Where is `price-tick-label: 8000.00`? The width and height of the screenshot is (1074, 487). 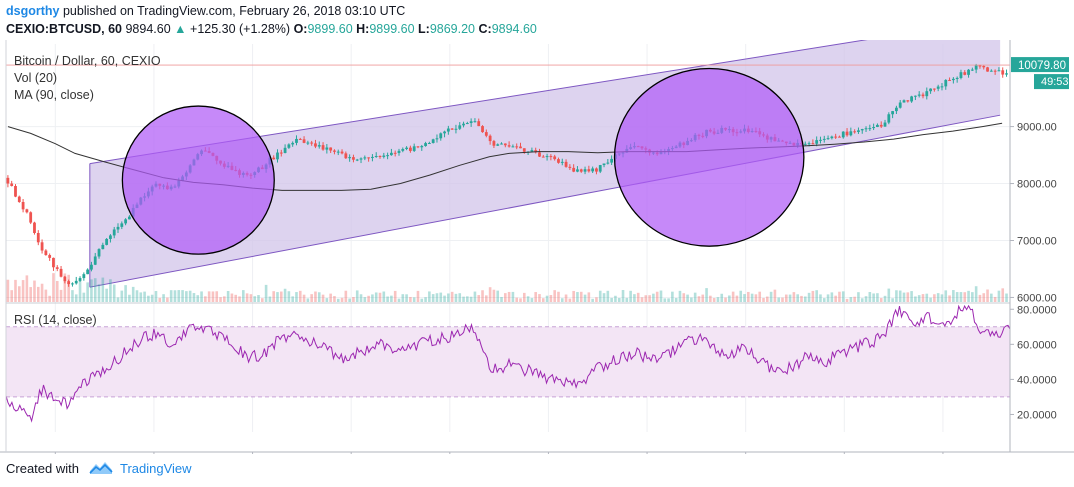
price-tick-label: 8000.00 is located at coordinates (1037, 185).